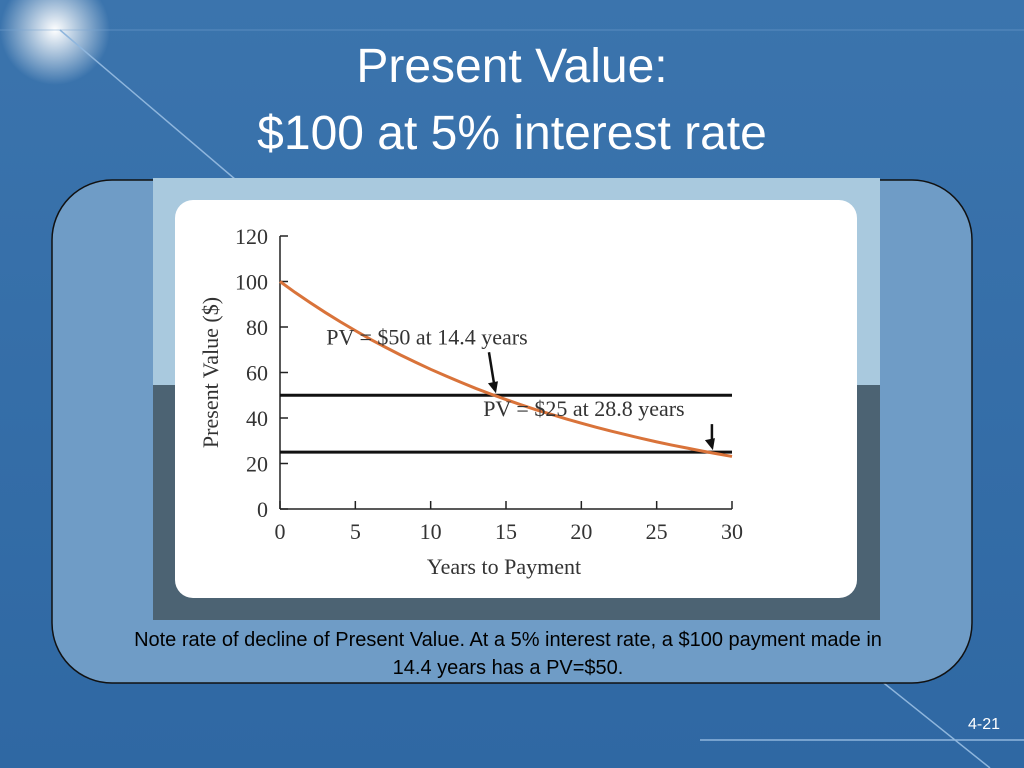  What do you see at coordinates (583, 408) in the screenshot?
I see `annotation: PV = $25 at 28.8 years` at bounding box center [583, 408].